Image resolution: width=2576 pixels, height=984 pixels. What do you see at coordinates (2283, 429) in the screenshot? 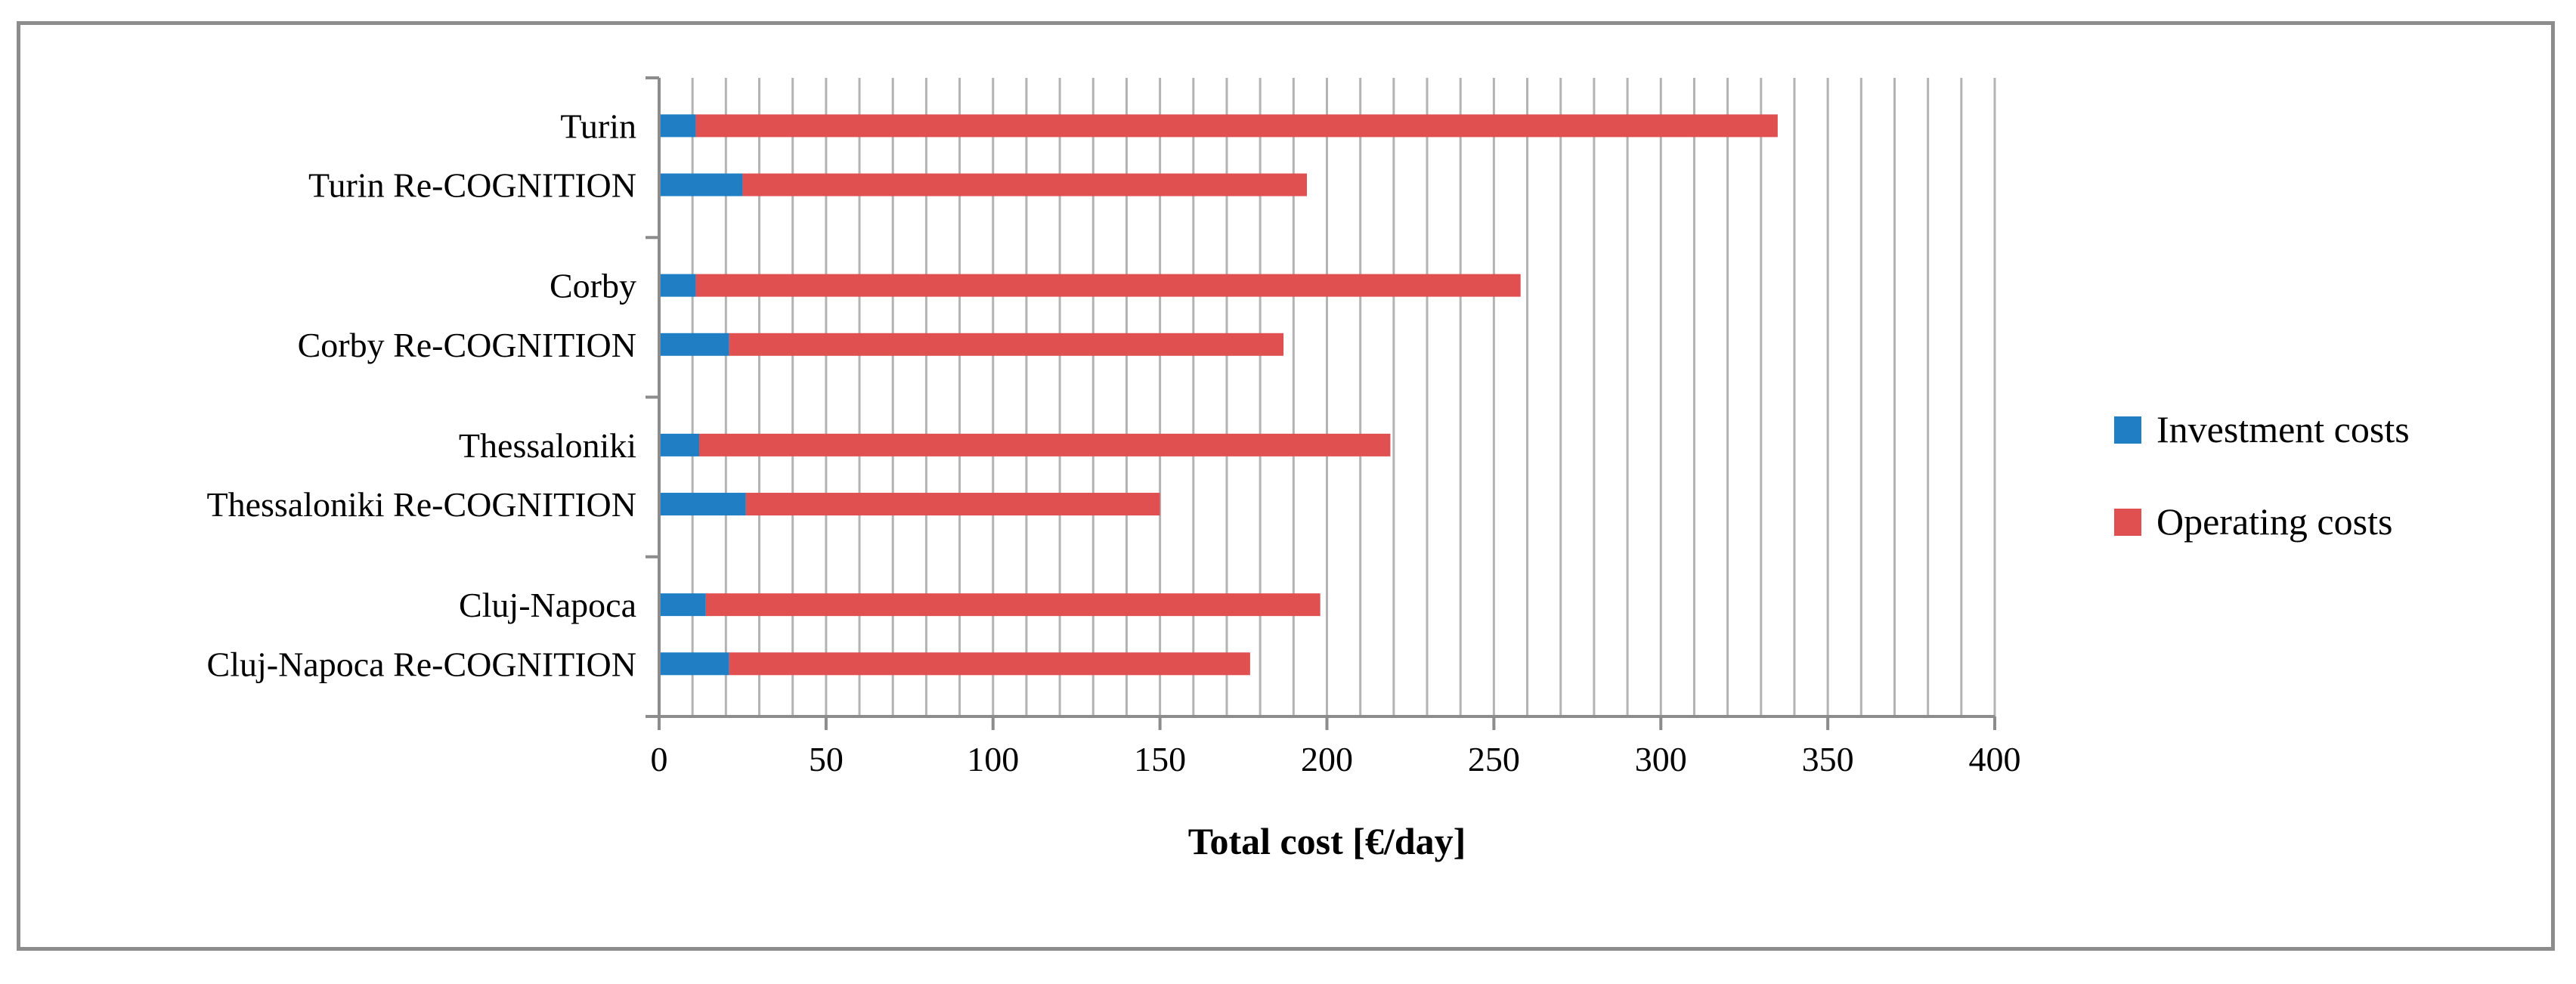
I see `legend-label: Investment costs` at bounding box center [2283, 429].